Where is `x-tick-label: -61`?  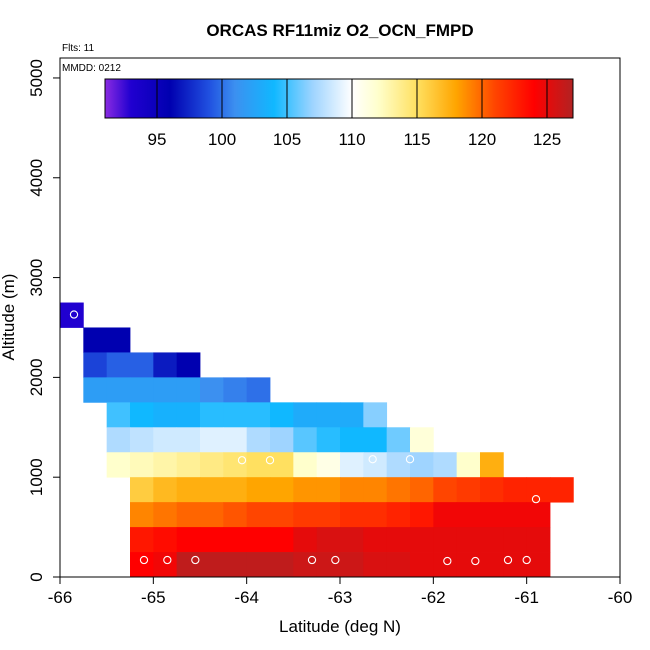
x-tick-label: -61 is located at coordinates (526, 597).